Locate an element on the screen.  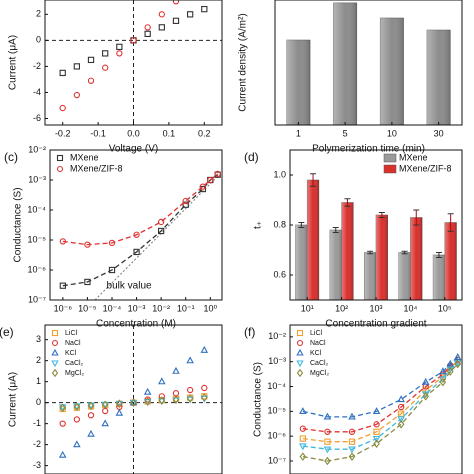
panel-label: (e) is located at coordinates (7, 332).